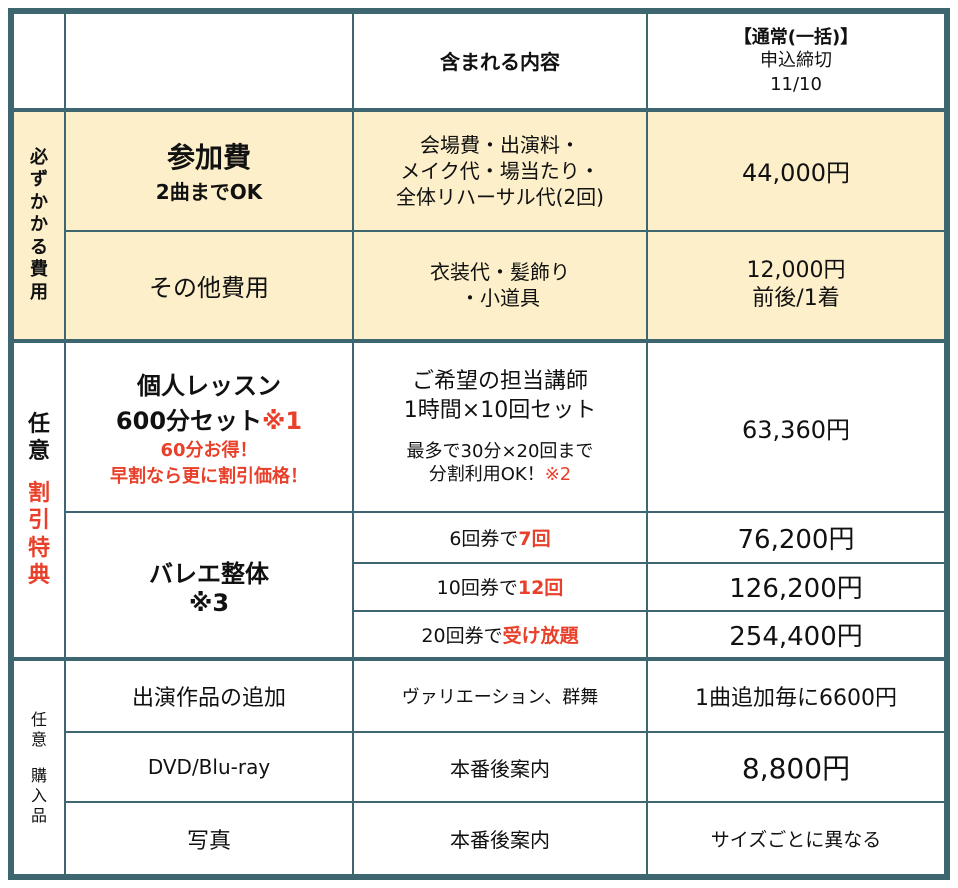  Describe the element at coordinates (500, 537) in the screenshot. I see `ballet-ticket-1: 6回券で7回` at that location.